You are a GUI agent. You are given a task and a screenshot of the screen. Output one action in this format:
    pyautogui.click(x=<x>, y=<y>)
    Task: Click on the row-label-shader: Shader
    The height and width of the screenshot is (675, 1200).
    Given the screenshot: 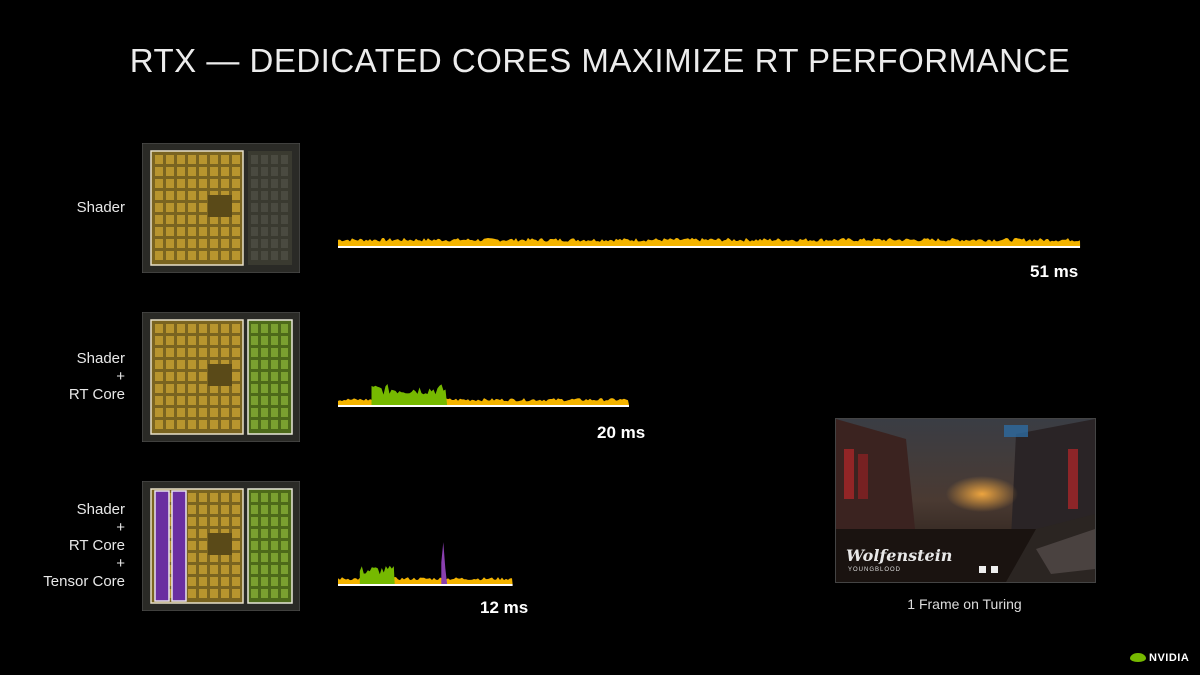 What is the action you would take?
    pyautogui.click(x=82, y=208)
    